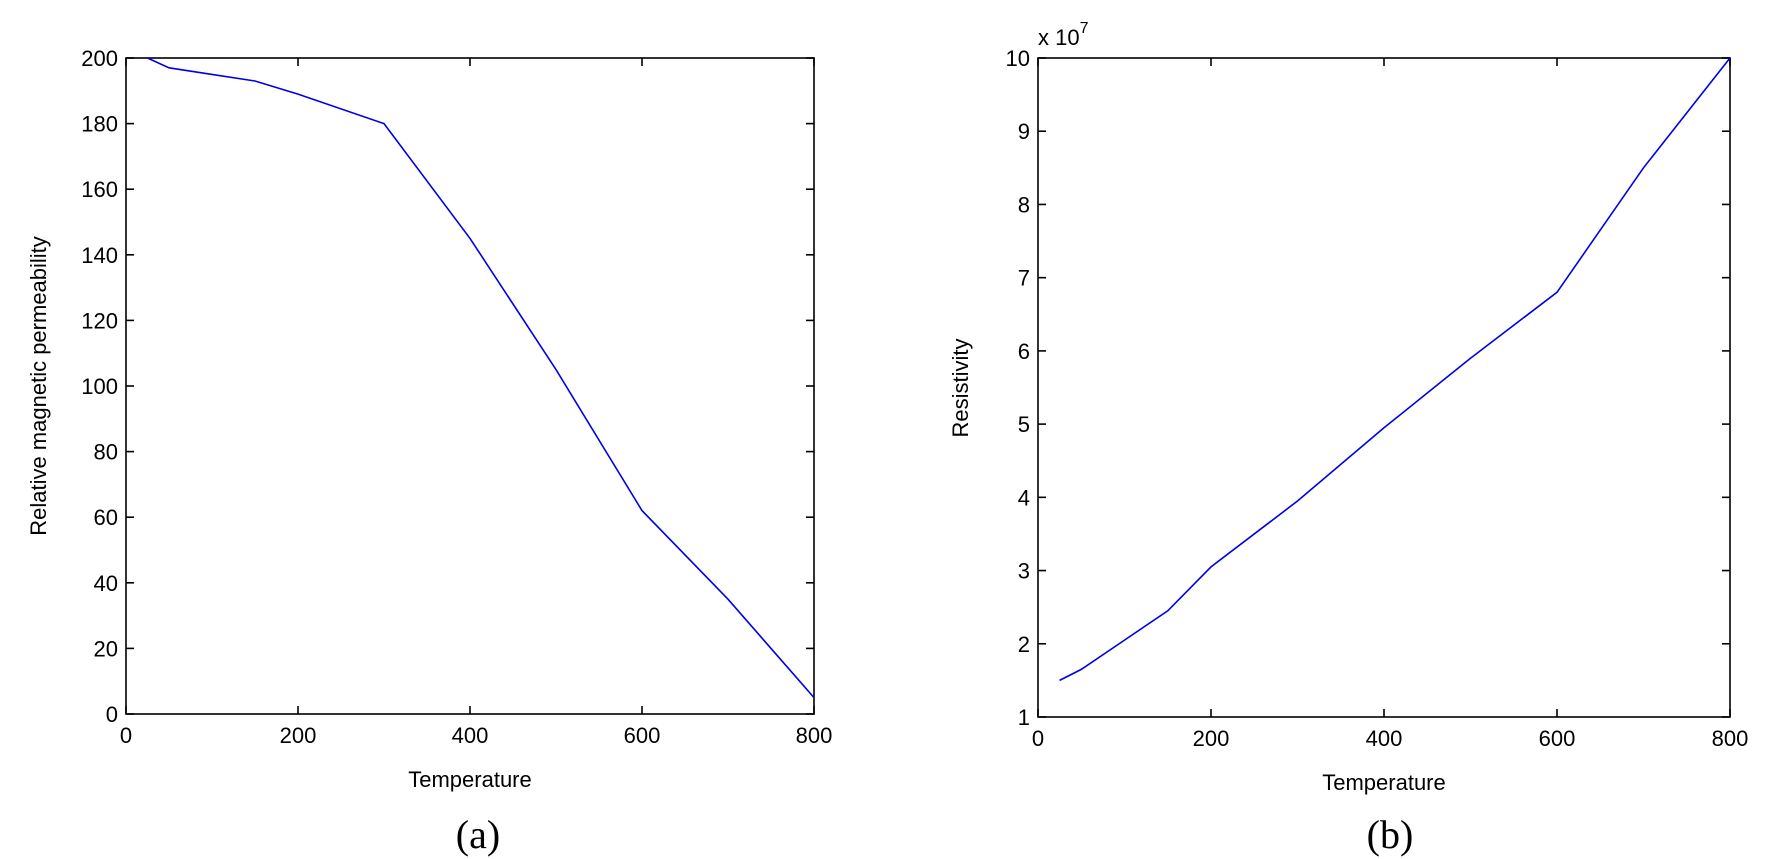 This screenshot has width=1777, height=859. Describe the element at coordinates (1024, 497) in the screenshot. I see `y-tick-label-b-3: 4` at that location.